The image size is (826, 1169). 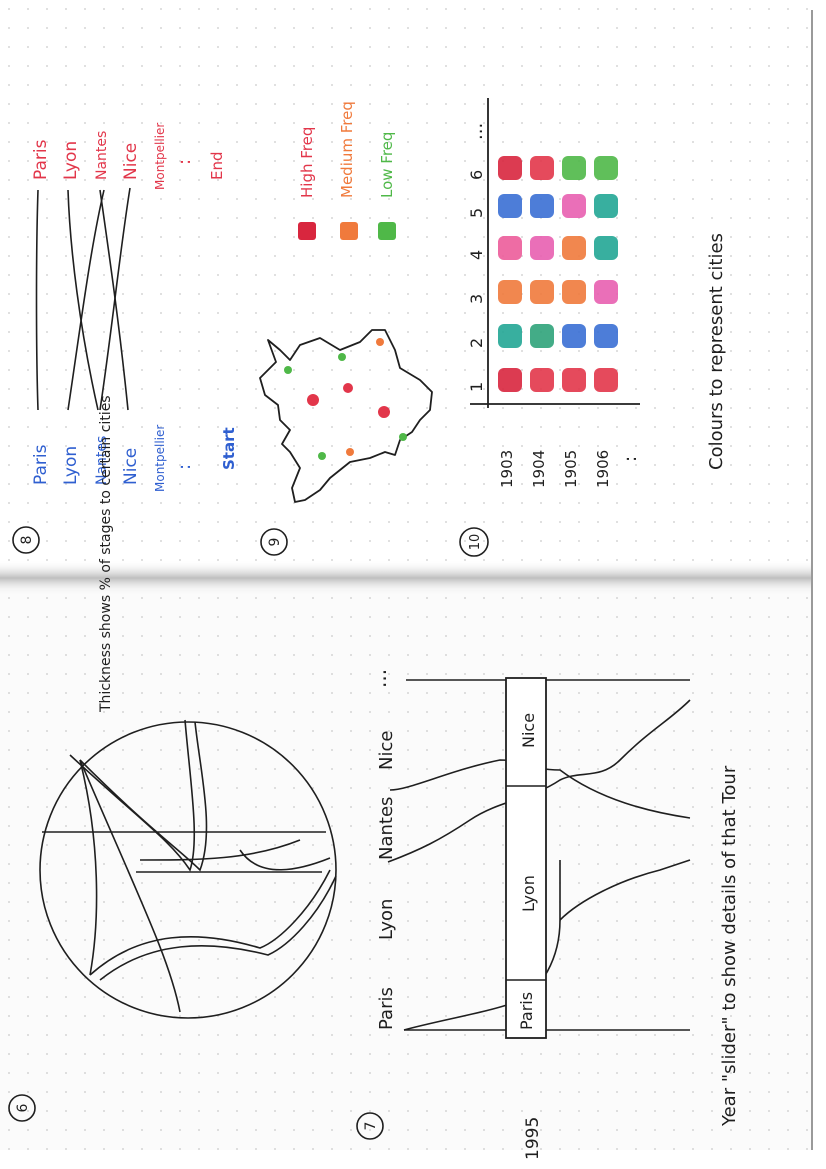 What do you see at coordinates (102, 460) in the screenshot?
I see `start-city-label: Nantes` at bounding box center [102, 460].